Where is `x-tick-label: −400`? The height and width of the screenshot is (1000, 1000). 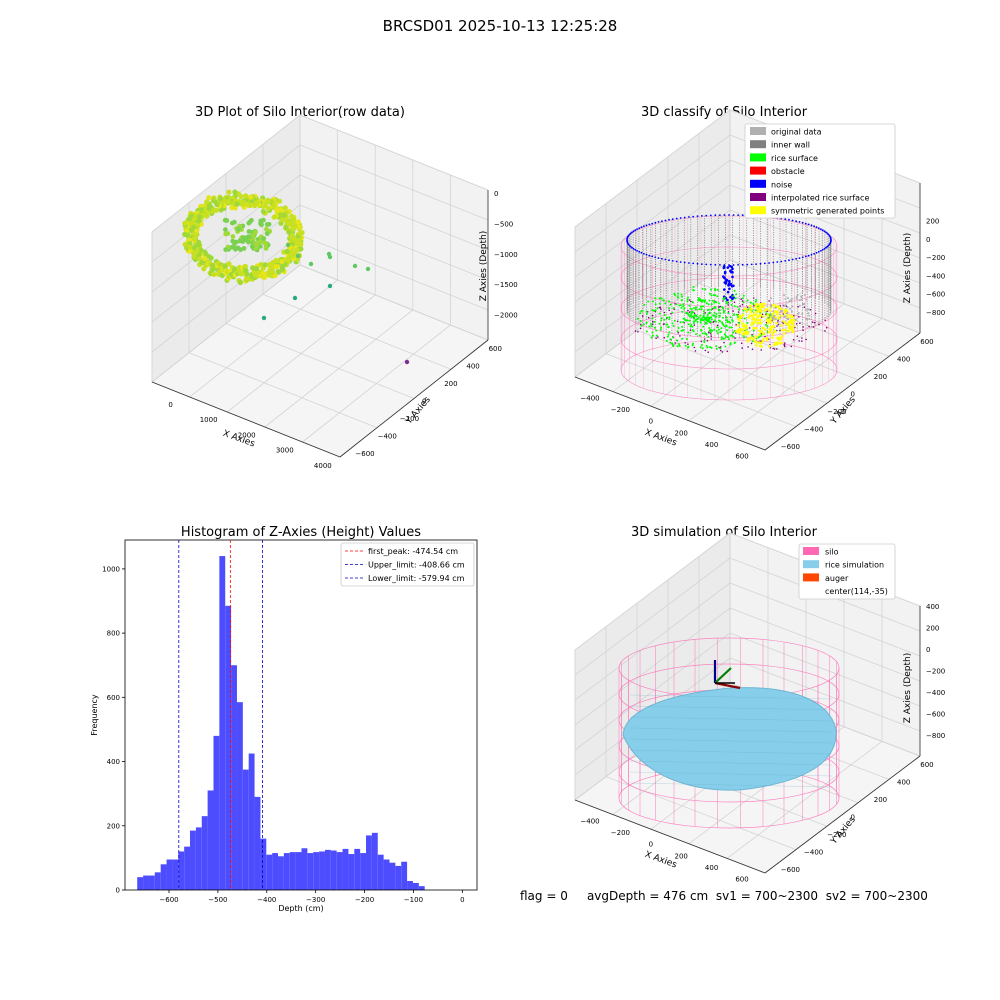 x-tick-label: −400 is located at coordinates (589, 821).